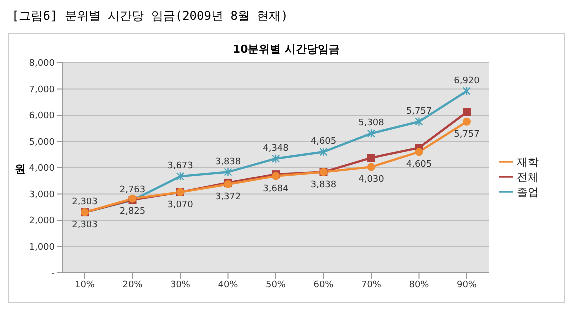 The width and height of the screenshot is (583, 330). What do you see at coordinates (287, 49) in the screenshot?
I see `chart-subtitle: 10분위별 시간당임금` at bounding box center [287, 49].